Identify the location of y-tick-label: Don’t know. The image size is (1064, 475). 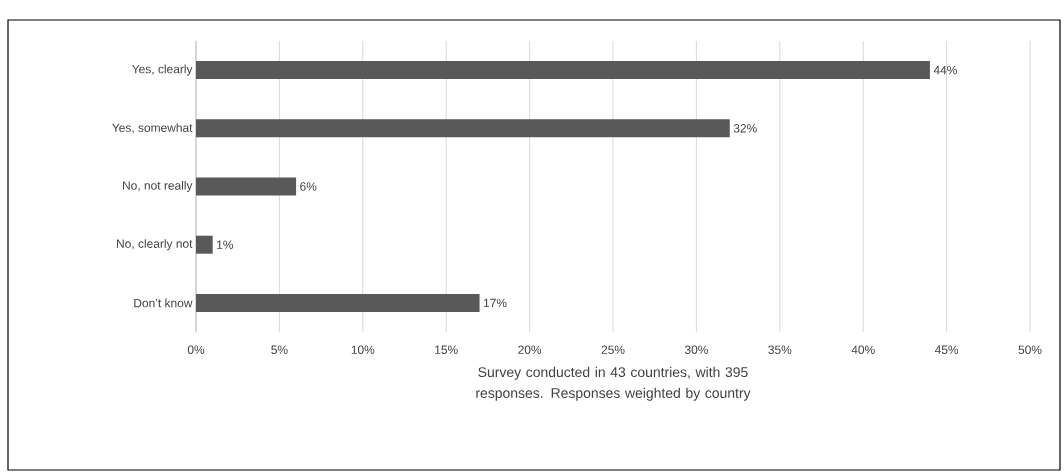
(163, 303).